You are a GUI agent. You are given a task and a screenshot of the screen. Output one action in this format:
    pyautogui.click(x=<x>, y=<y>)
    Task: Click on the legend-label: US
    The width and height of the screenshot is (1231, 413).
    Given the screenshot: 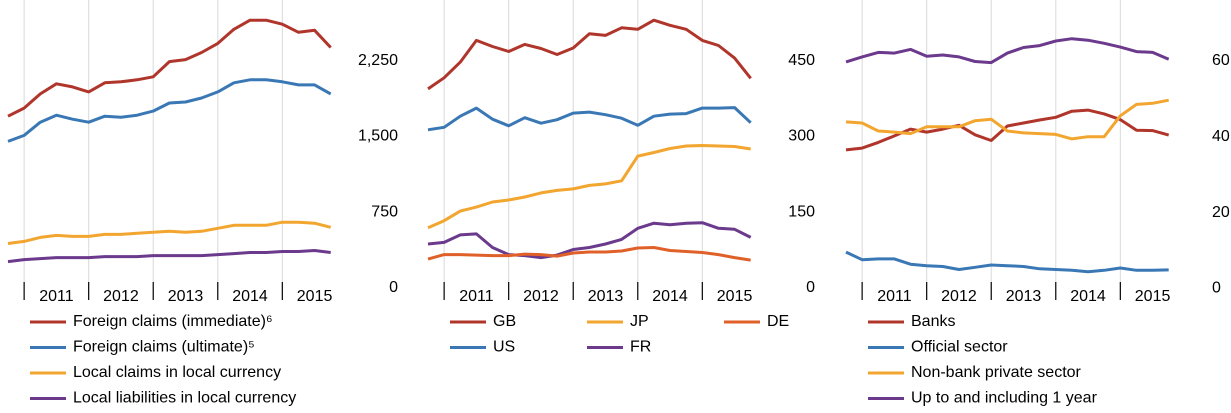 What is the action you would take?
    pyautogui.click(x=504, y=347)
    